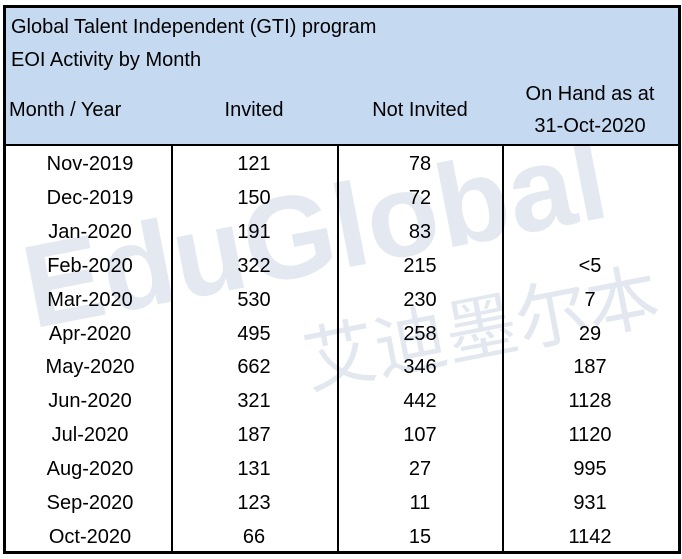  What do you see at coordinates (420, 401) in the screenshot?
I see `table-cell: 442` at bounding box center [420, 401].